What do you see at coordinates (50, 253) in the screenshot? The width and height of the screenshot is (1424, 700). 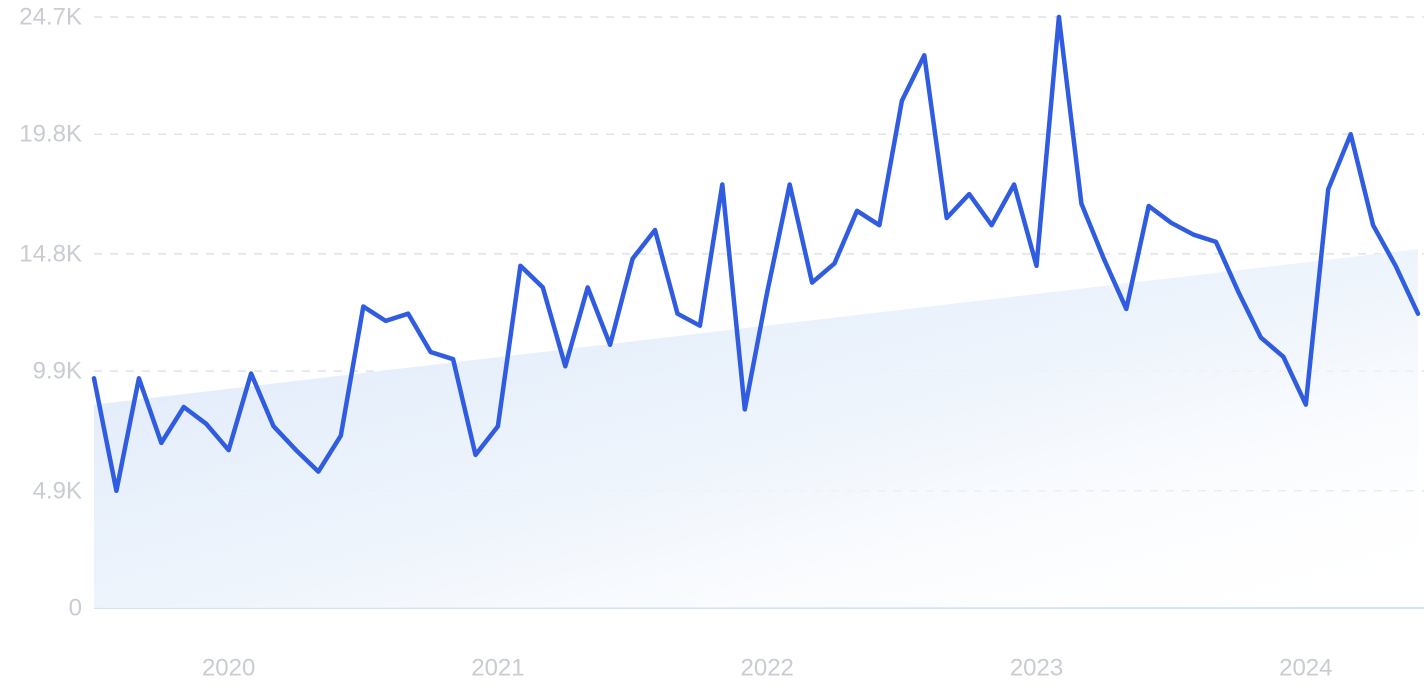 I see `y-tick-label: 14.8K` at bounding box center [50, 253].